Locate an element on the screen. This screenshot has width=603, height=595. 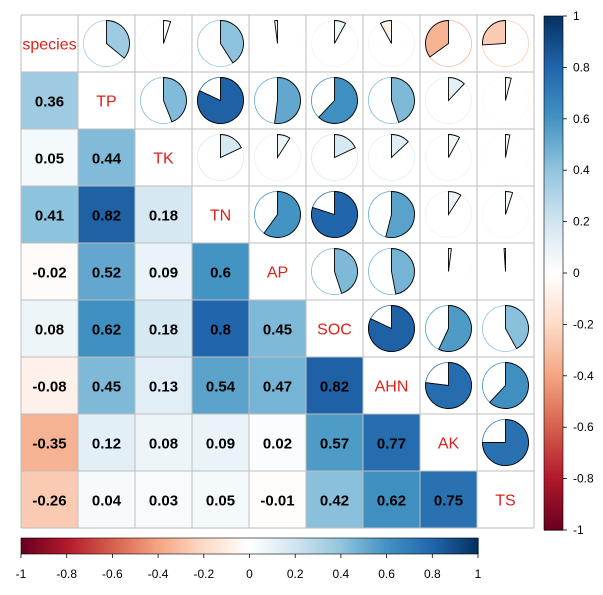
diagonal-label-SOC: SOC is located at coordinates (334, 330).